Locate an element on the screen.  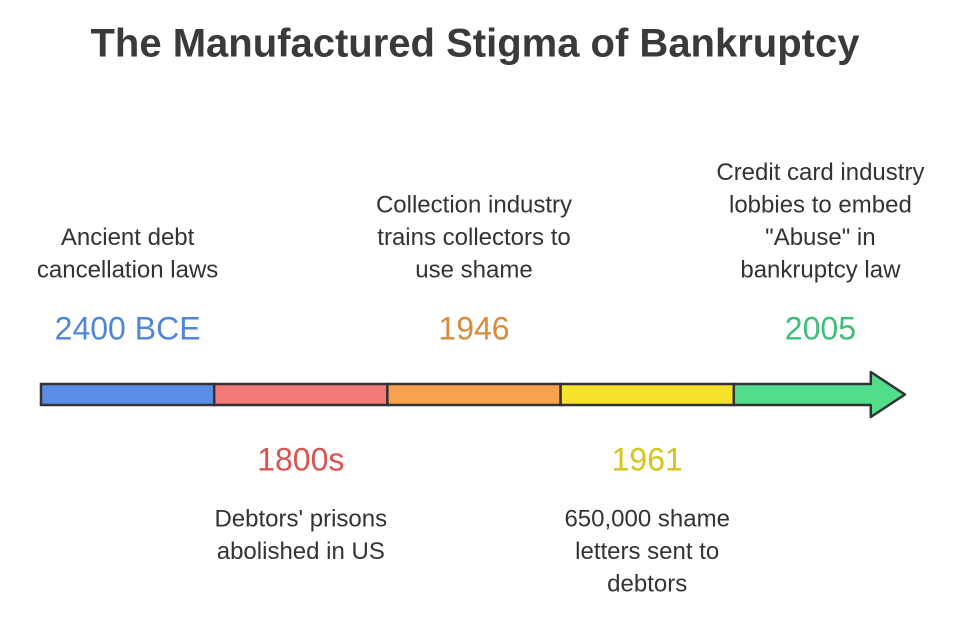
event-description: Ancient debt is located at coordinates (128, 237).